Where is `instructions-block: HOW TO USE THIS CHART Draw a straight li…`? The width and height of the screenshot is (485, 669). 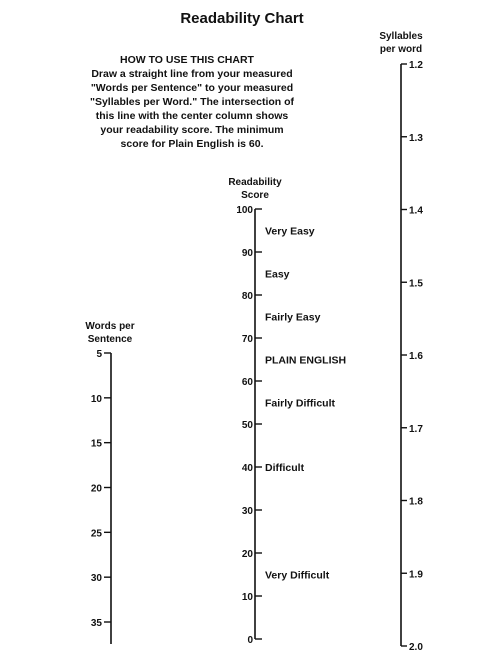
instructions-block: HOW TO USE THIS CHART Draw a straight li… is located at coordinates (192, 102).